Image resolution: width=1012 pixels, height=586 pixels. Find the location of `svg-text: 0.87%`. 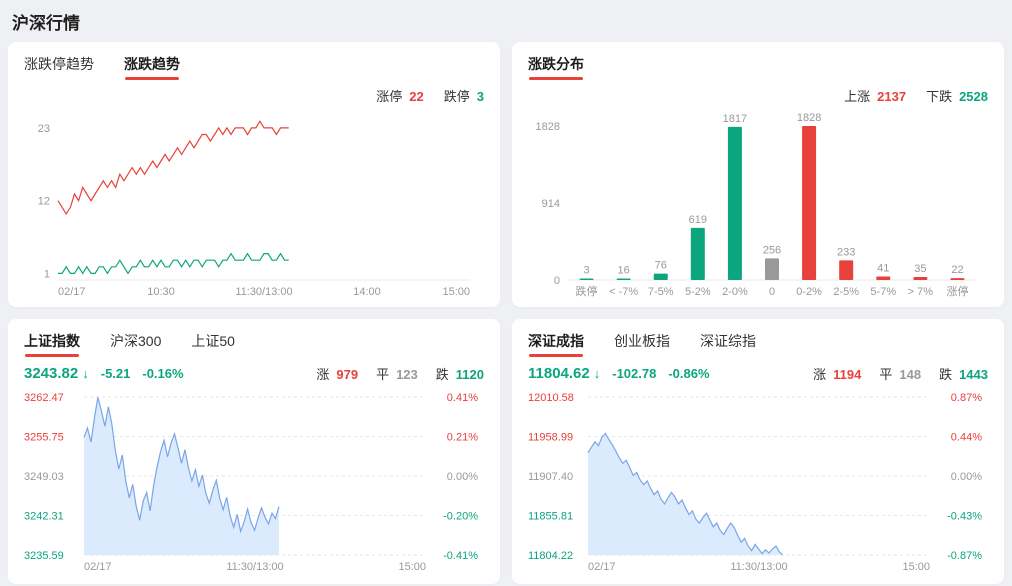

svg-text: 0.87% is located at coordinates (966, 398).